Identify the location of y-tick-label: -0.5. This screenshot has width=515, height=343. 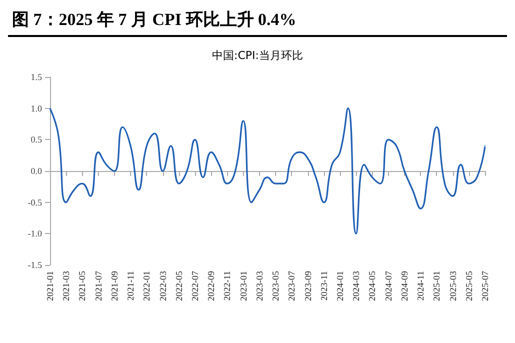
(35, 202).